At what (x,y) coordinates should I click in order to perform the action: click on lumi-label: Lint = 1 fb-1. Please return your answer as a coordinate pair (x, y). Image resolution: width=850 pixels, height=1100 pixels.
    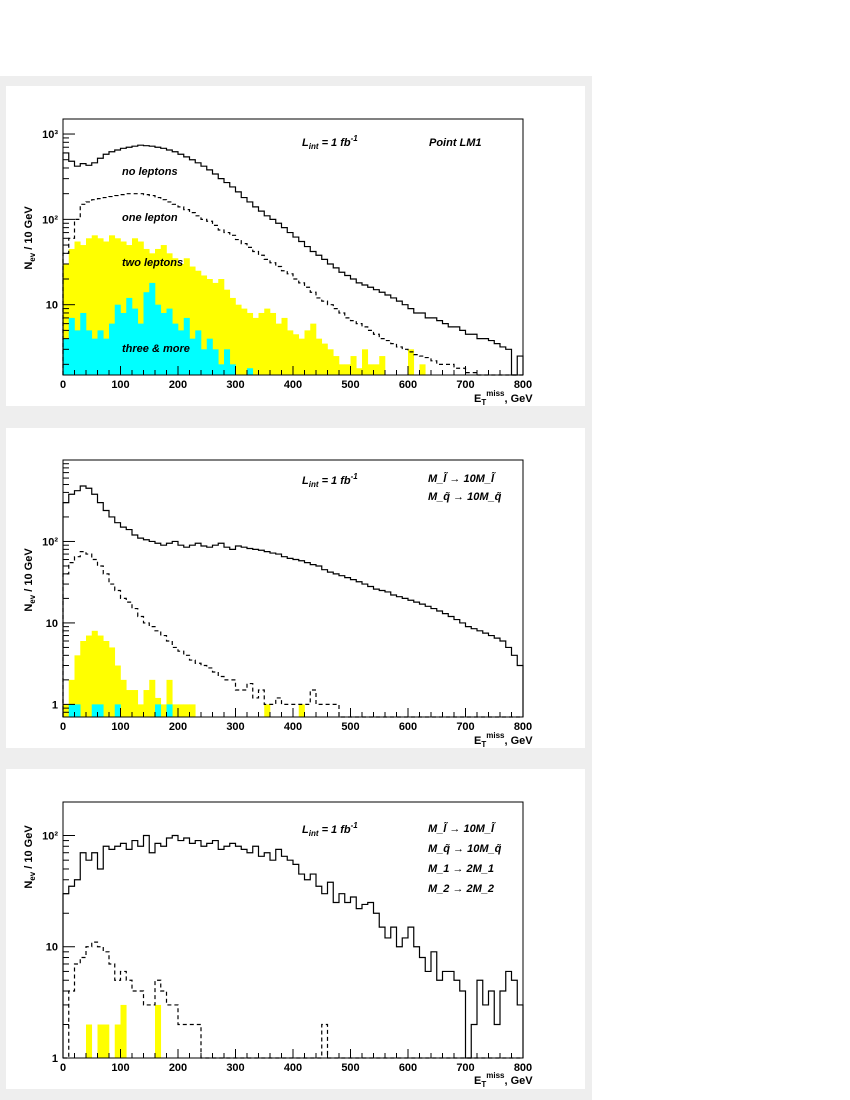
    Looking at the image, I should click on (330, 142).